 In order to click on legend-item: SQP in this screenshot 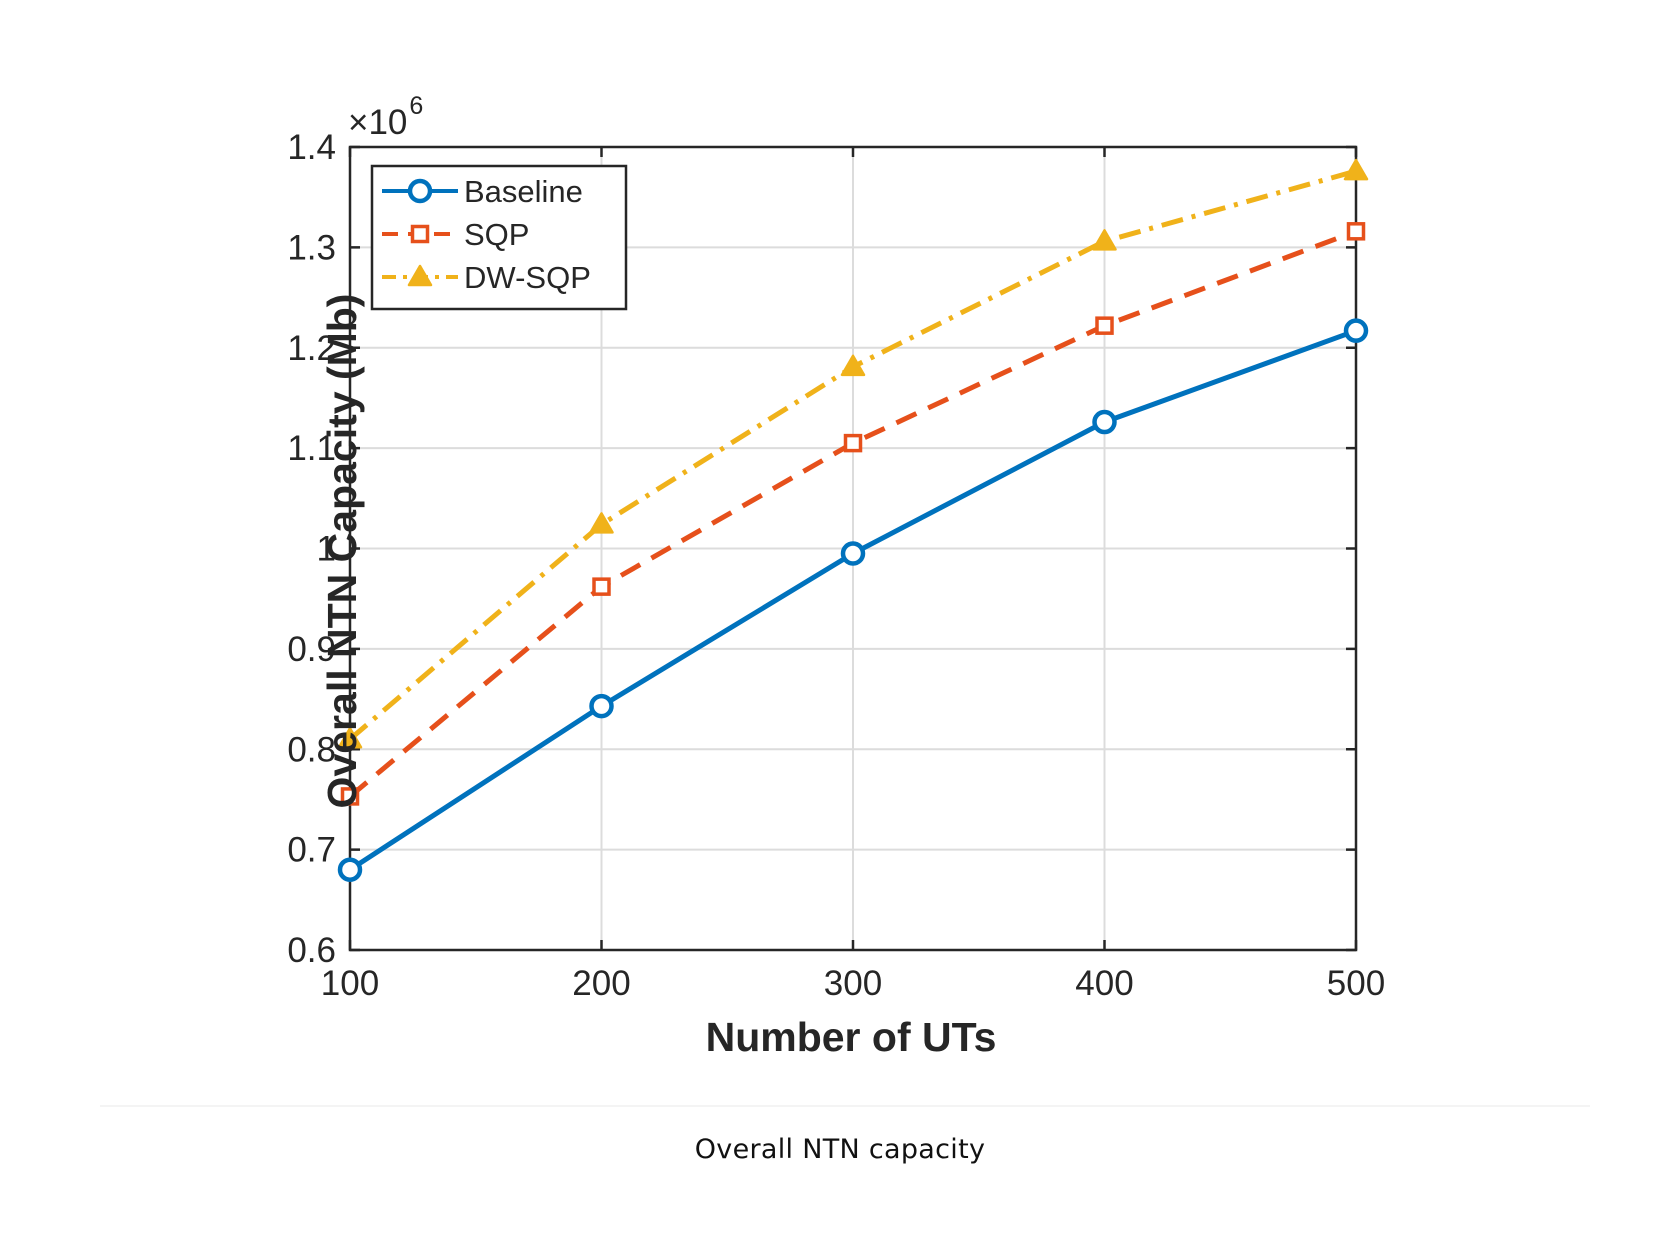, I will do `click(455, 234)`.